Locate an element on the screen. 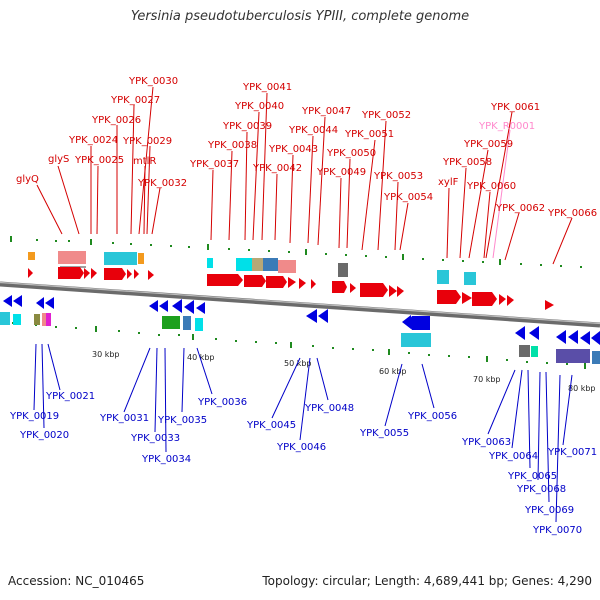 Image resolution: width=600 pixels, height=600 pixels. gene-label: YPK_0069 is located at coordinates (549, 510).